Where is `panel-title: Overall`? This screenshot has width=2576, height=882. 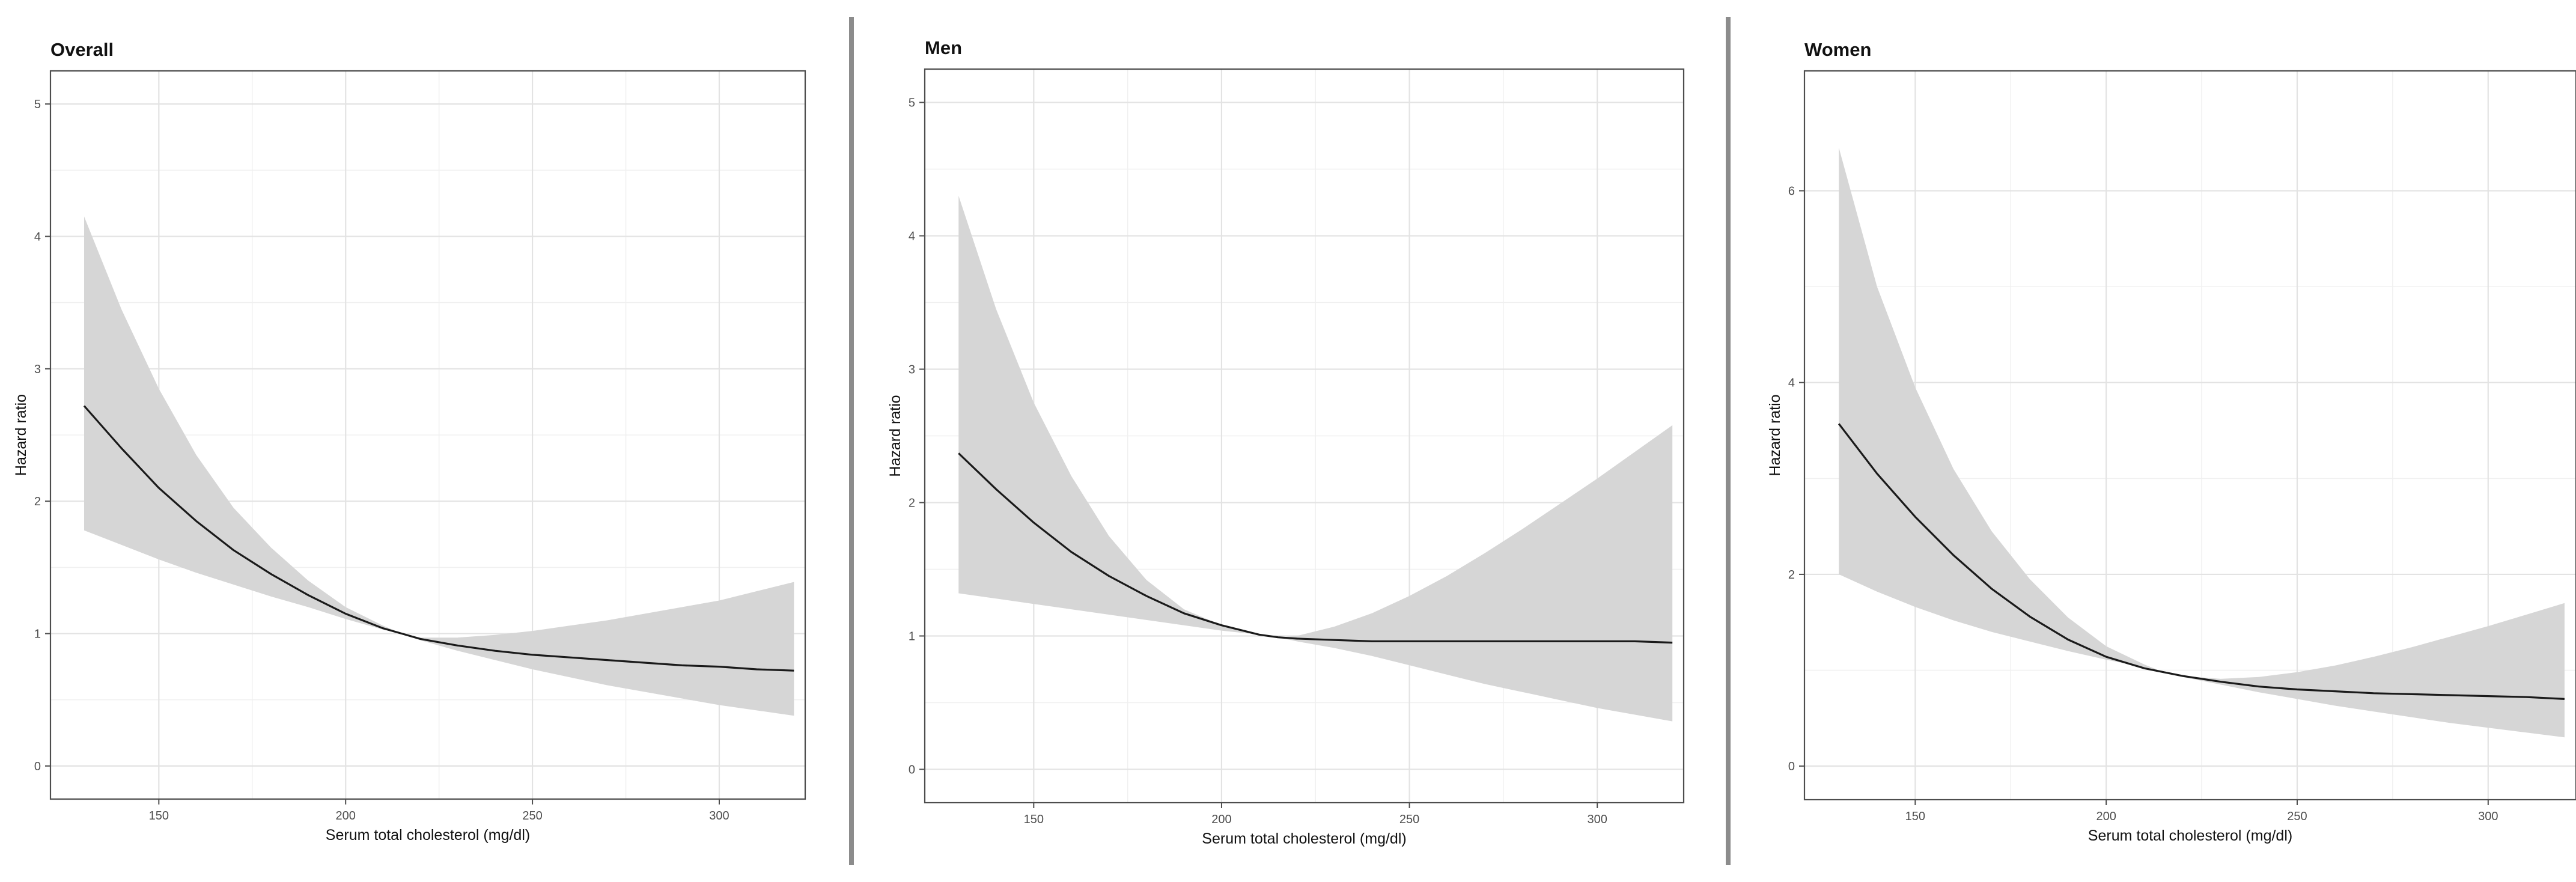
panel-title: Overall is located at coordinates (82, 49).